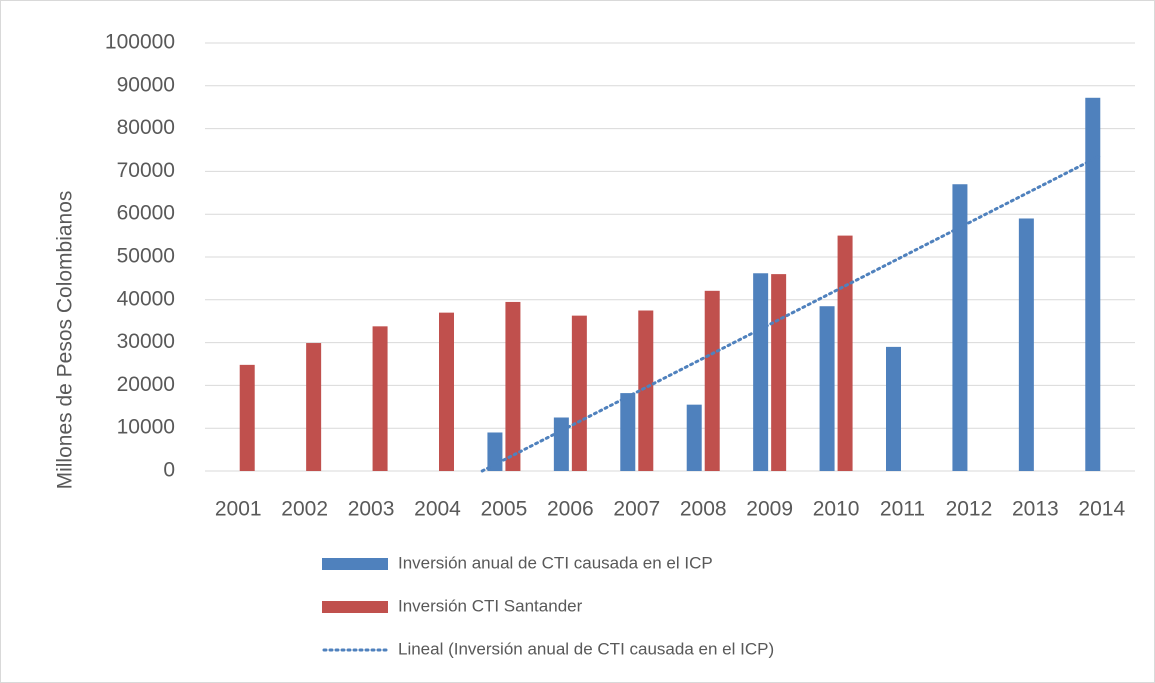  I want to click on x-tick-label: 2012, so click(969, 509).